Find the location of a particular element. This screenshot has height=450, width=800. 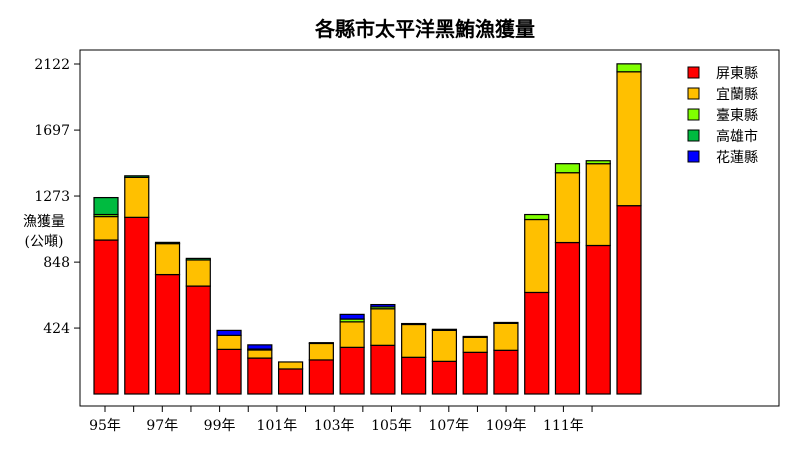

x-tick-label: 97年 is located at coordinates (162, 426).